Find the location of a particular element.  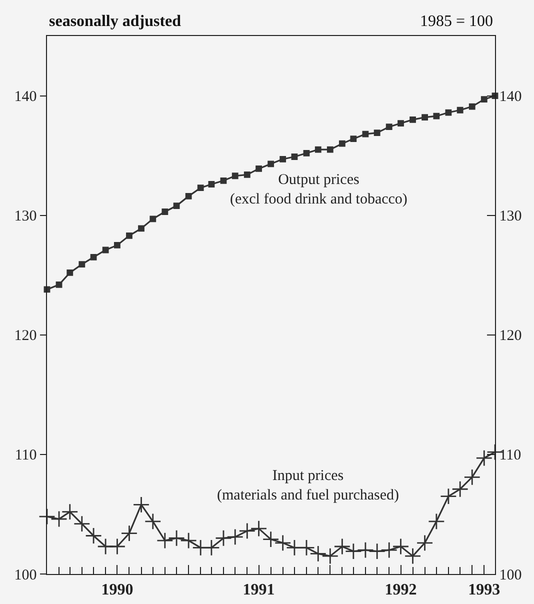

y-tick-label: 100 is located at coordinates (25, 575).